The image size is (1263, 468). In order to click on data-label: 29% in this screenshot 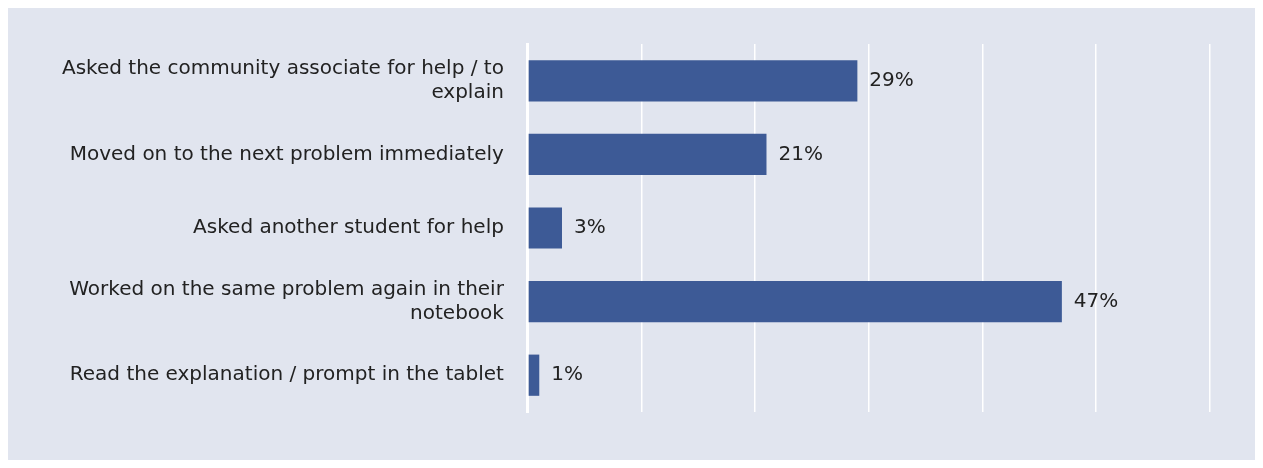, I will do `click(891, 79)`.